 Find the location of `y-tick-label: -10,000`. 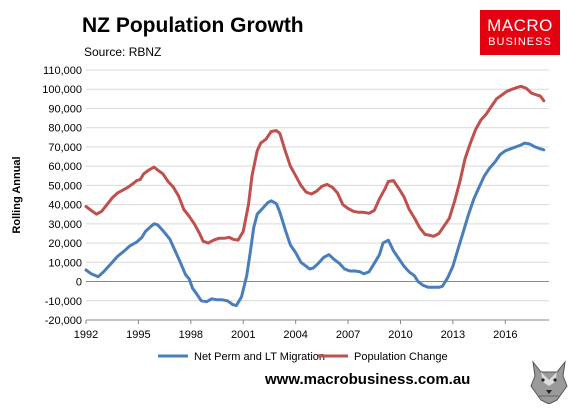

y-tick-label: -10,000 is located at coordinates (63, 302).